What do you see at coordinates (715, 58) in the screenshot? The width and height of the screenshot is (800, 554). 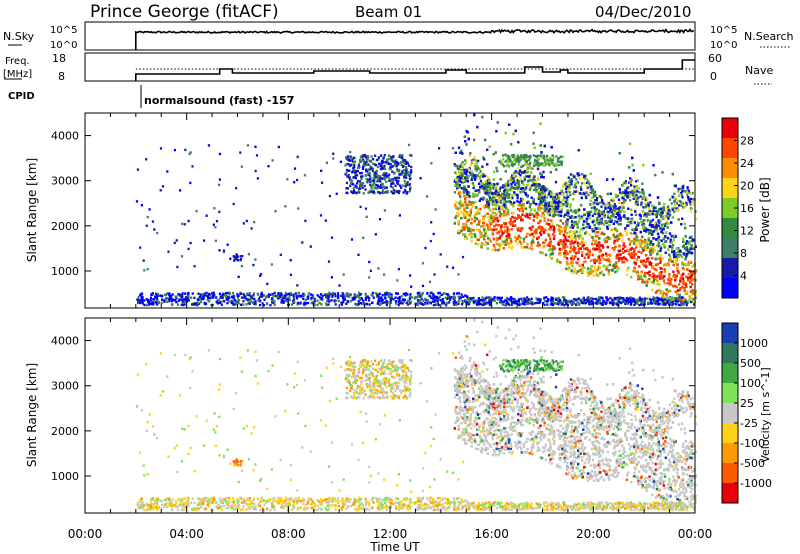 I see `nave-tick-top: 60` at bounding box center [715, 58].